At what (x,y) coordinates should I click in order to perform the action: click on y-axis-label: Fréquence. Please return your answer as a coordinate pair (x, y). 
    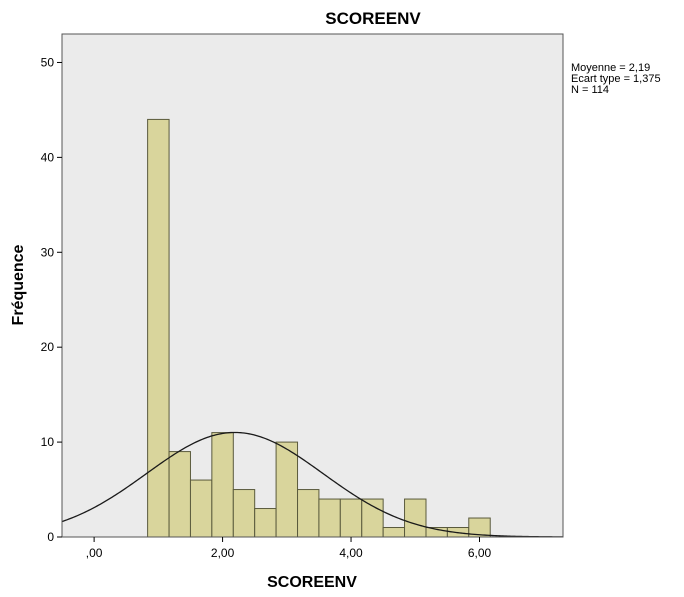
    Looking at the image, I should click on (18, 284).